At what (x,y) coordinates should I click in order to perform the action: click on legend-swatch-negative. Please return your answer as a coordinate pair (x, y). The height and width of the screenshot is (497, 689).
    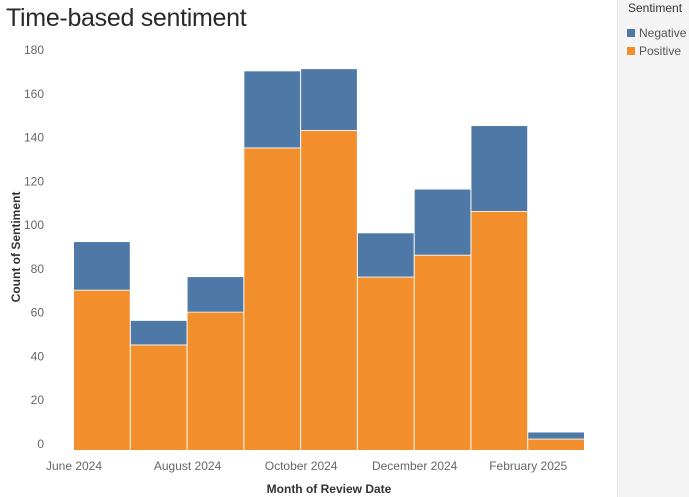
    Looking at the image, I should click on (631, 33).